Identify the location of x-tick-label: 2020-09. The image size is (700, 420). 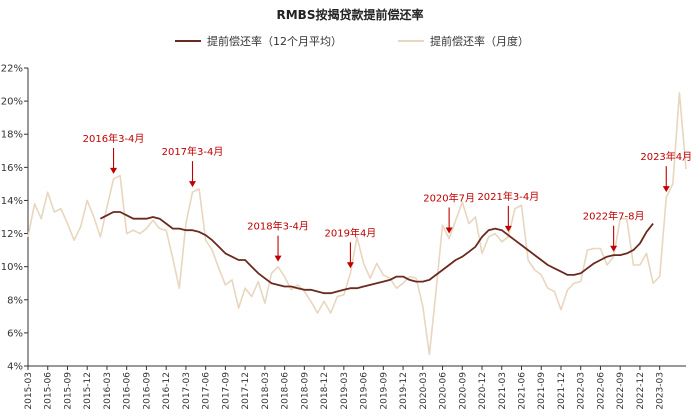
(463, 391).